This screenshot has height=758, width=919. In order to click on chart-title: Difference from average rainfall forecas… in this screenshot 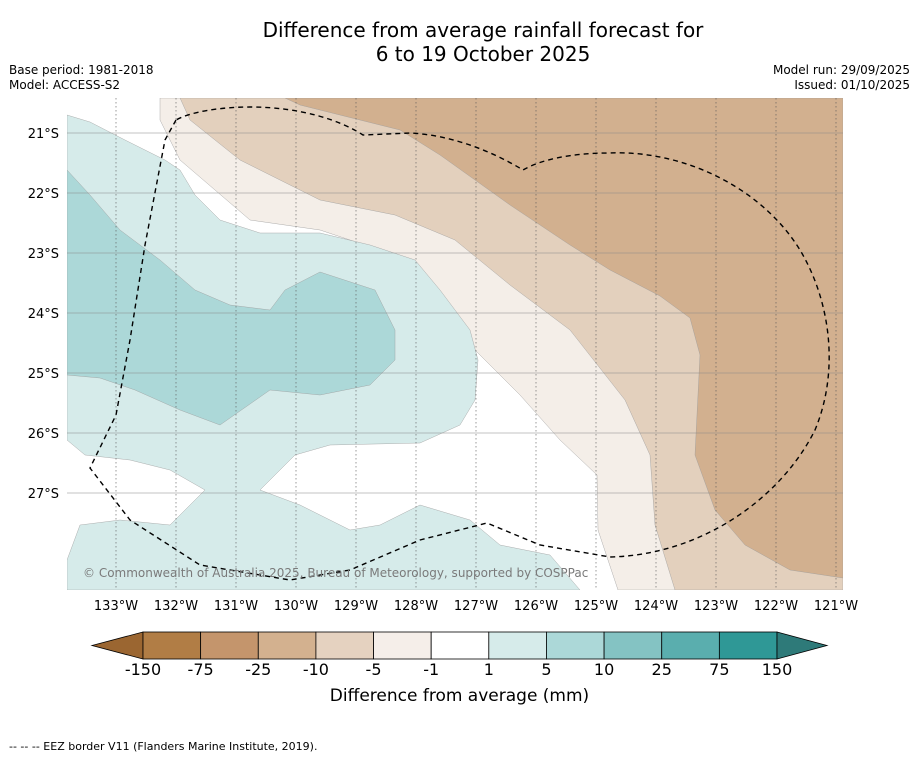, I will do `click(459, 42)`.